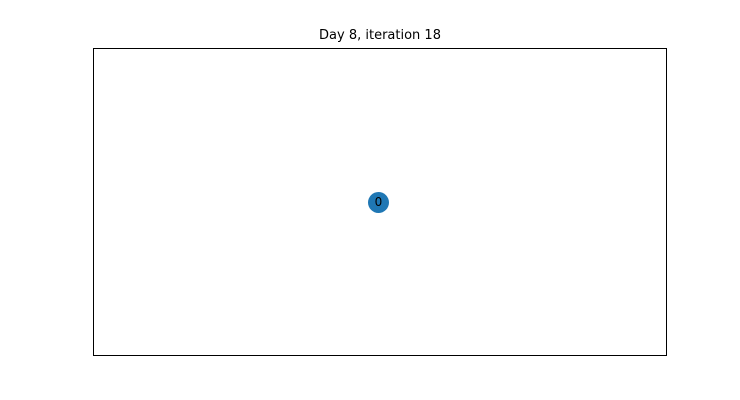 This screenshot has width=740, height=400. I want to click on graph-node: 0, so click(378, 202).